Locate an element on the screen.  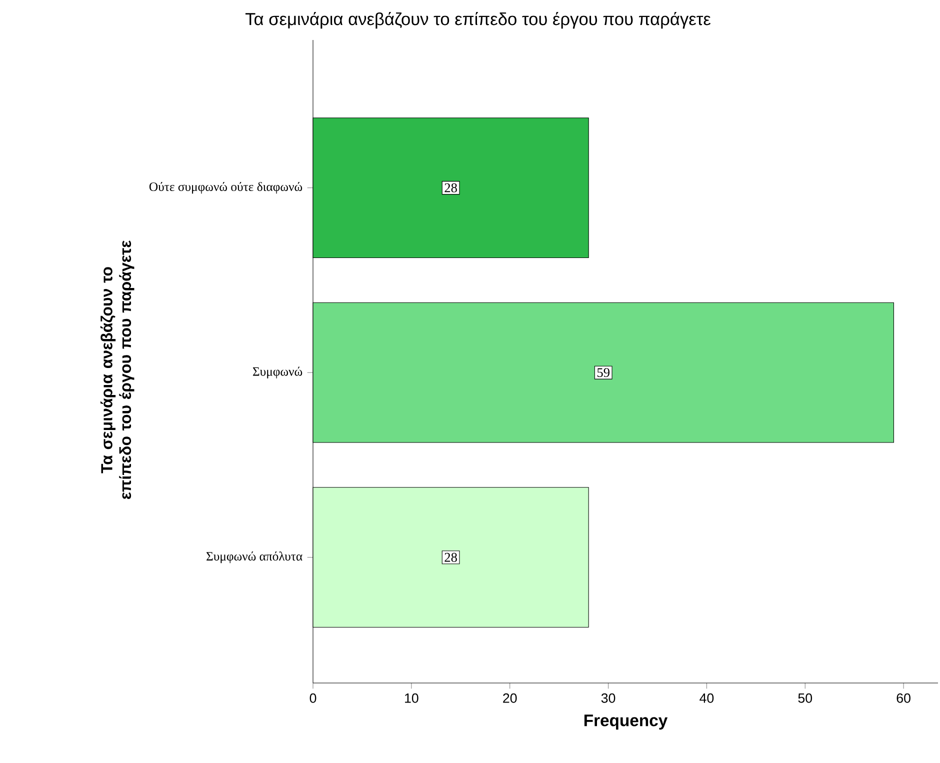
y-tick-label: Συμφωνώ is located at coordinates (277, 372).